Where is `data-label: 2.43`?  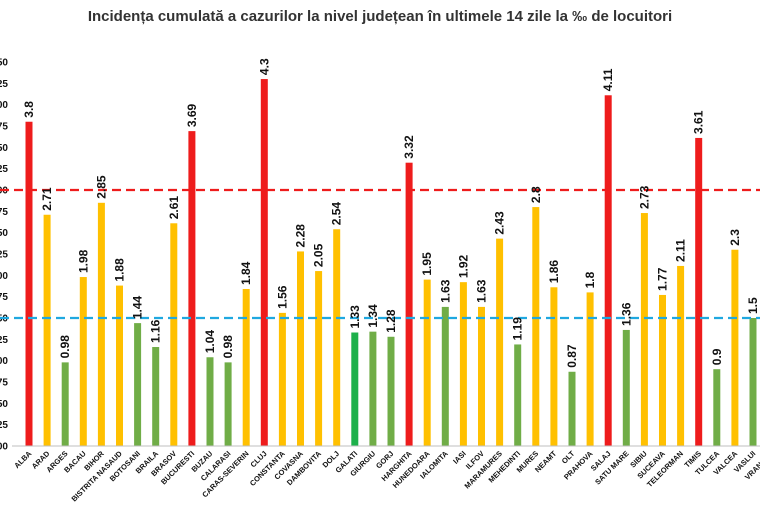
data-label: 2.43 is located at coordinates (500, 223).